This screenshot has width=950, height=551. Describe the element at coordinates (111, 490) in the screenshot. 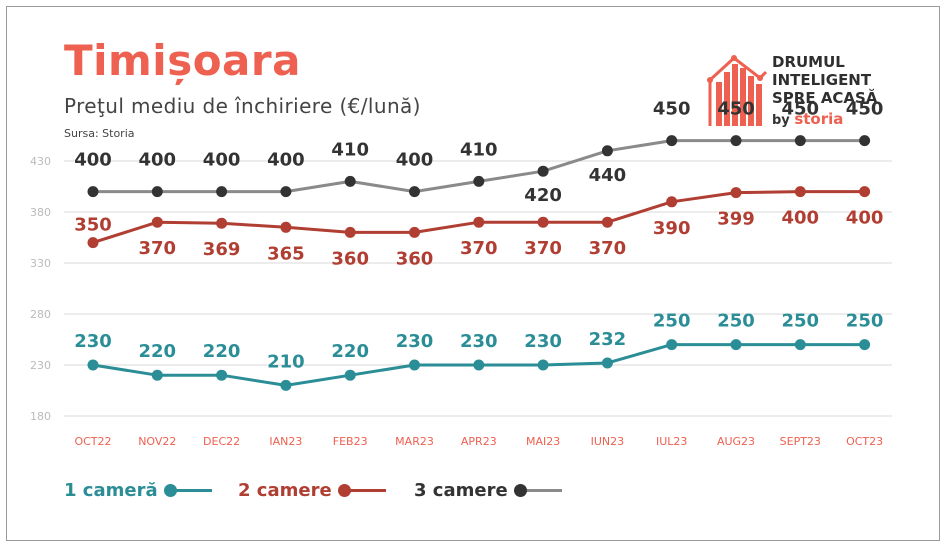

I see `legend-label-1-camera: 1 cameră` at that location.